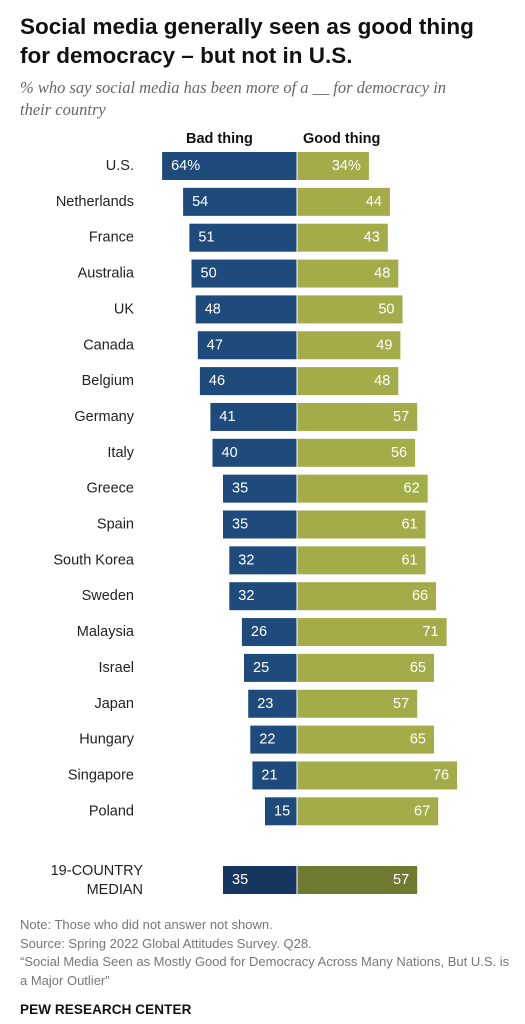  Describe the element at coordinates (200, 202) in the screenshot. I see `value-label-bad: 54` at that location.